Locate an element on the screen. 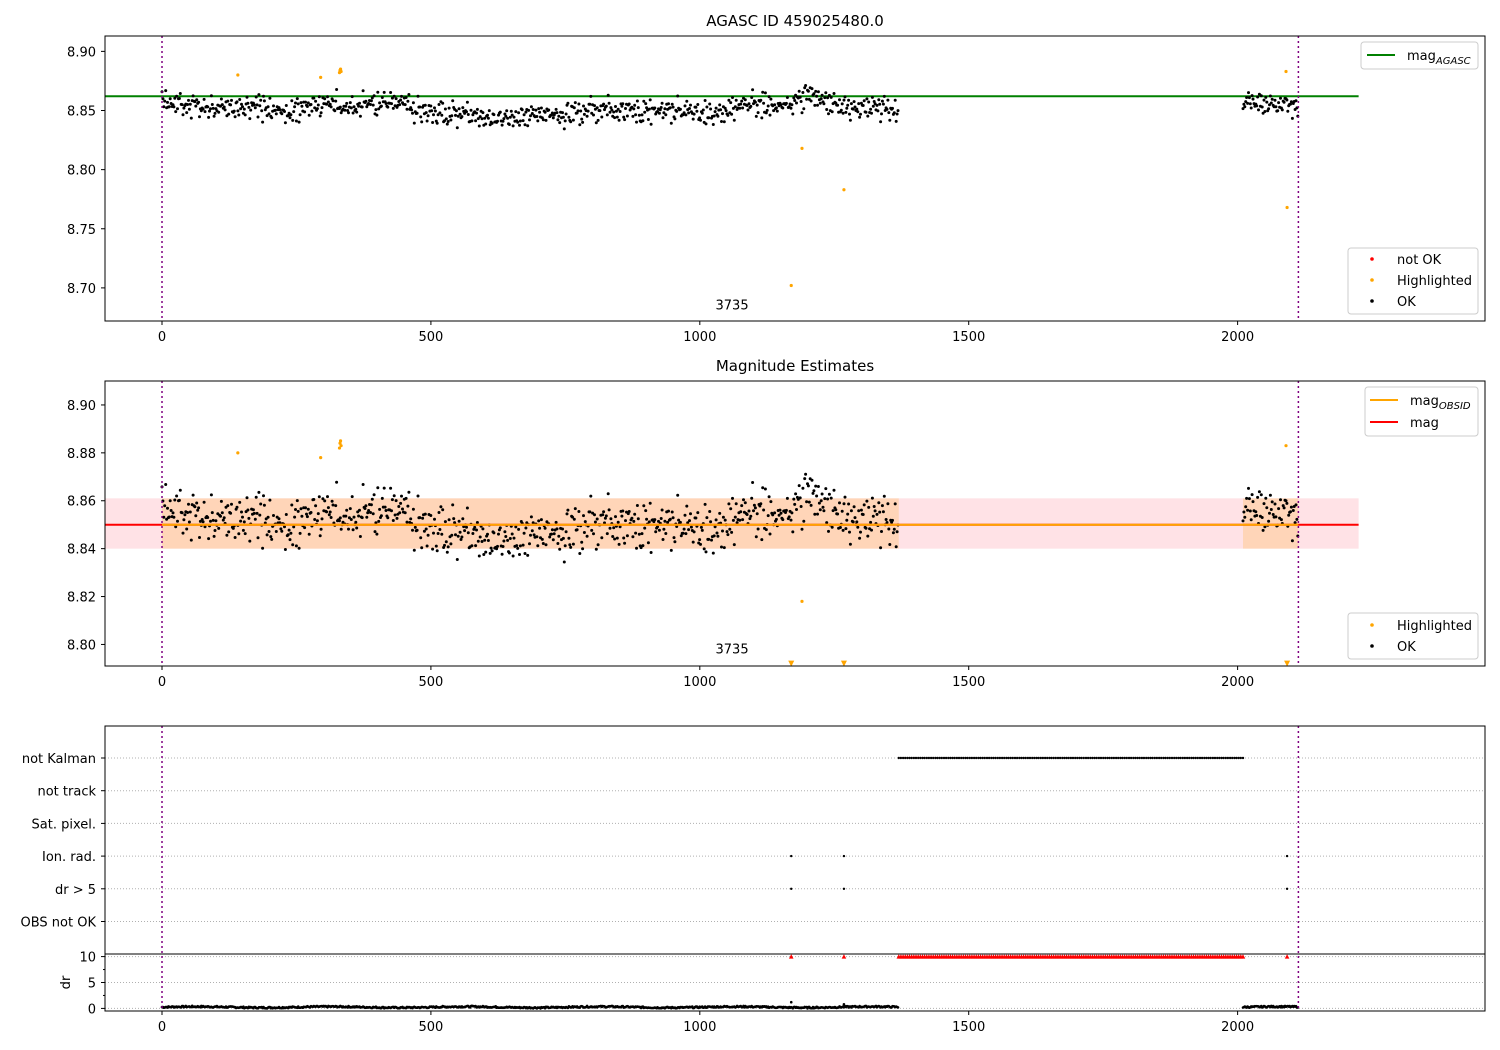 The image size is (1500, 1050). offscale-marker is located at coordinates (1287, 663).